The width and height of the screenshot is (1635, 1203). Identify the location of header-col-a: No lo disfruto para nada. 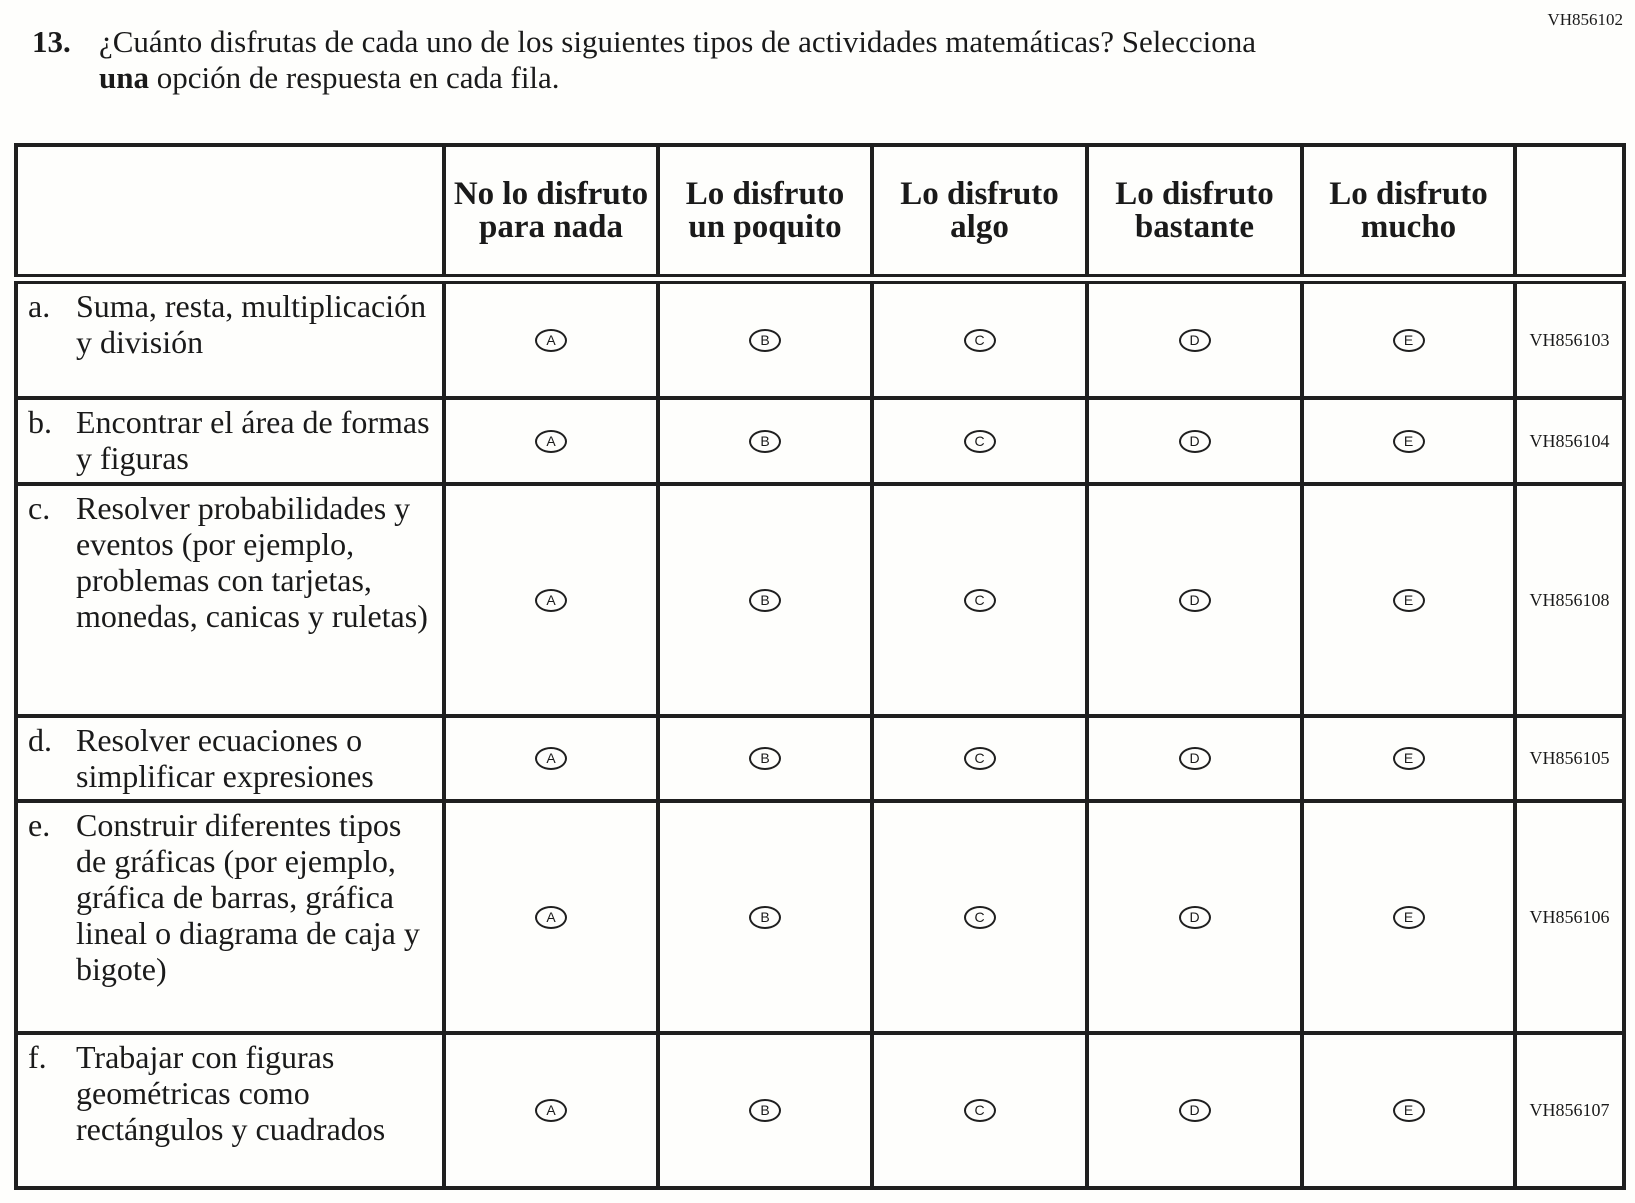
(551, 213).